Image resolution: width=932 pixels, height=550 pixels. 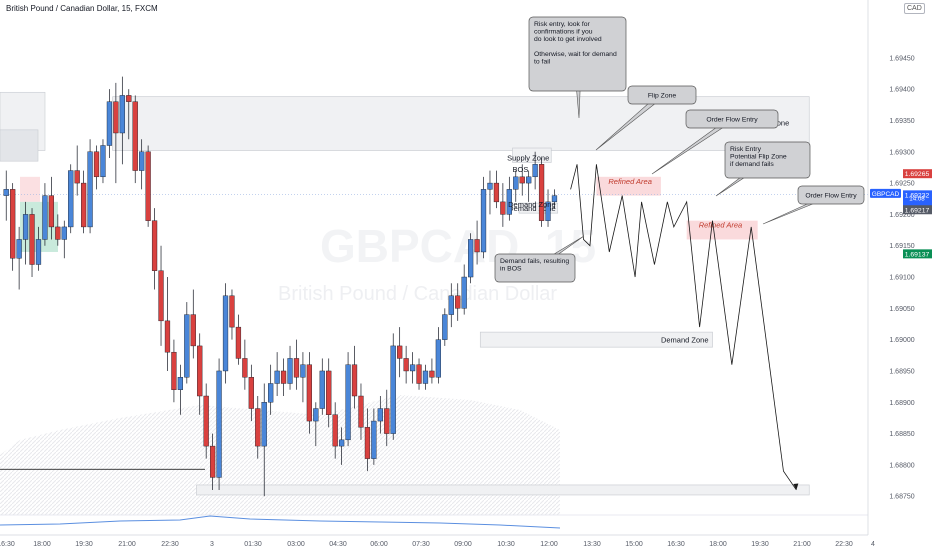 I want to click on callout-4: Order Flow Entry, so click(x=813, y=205).